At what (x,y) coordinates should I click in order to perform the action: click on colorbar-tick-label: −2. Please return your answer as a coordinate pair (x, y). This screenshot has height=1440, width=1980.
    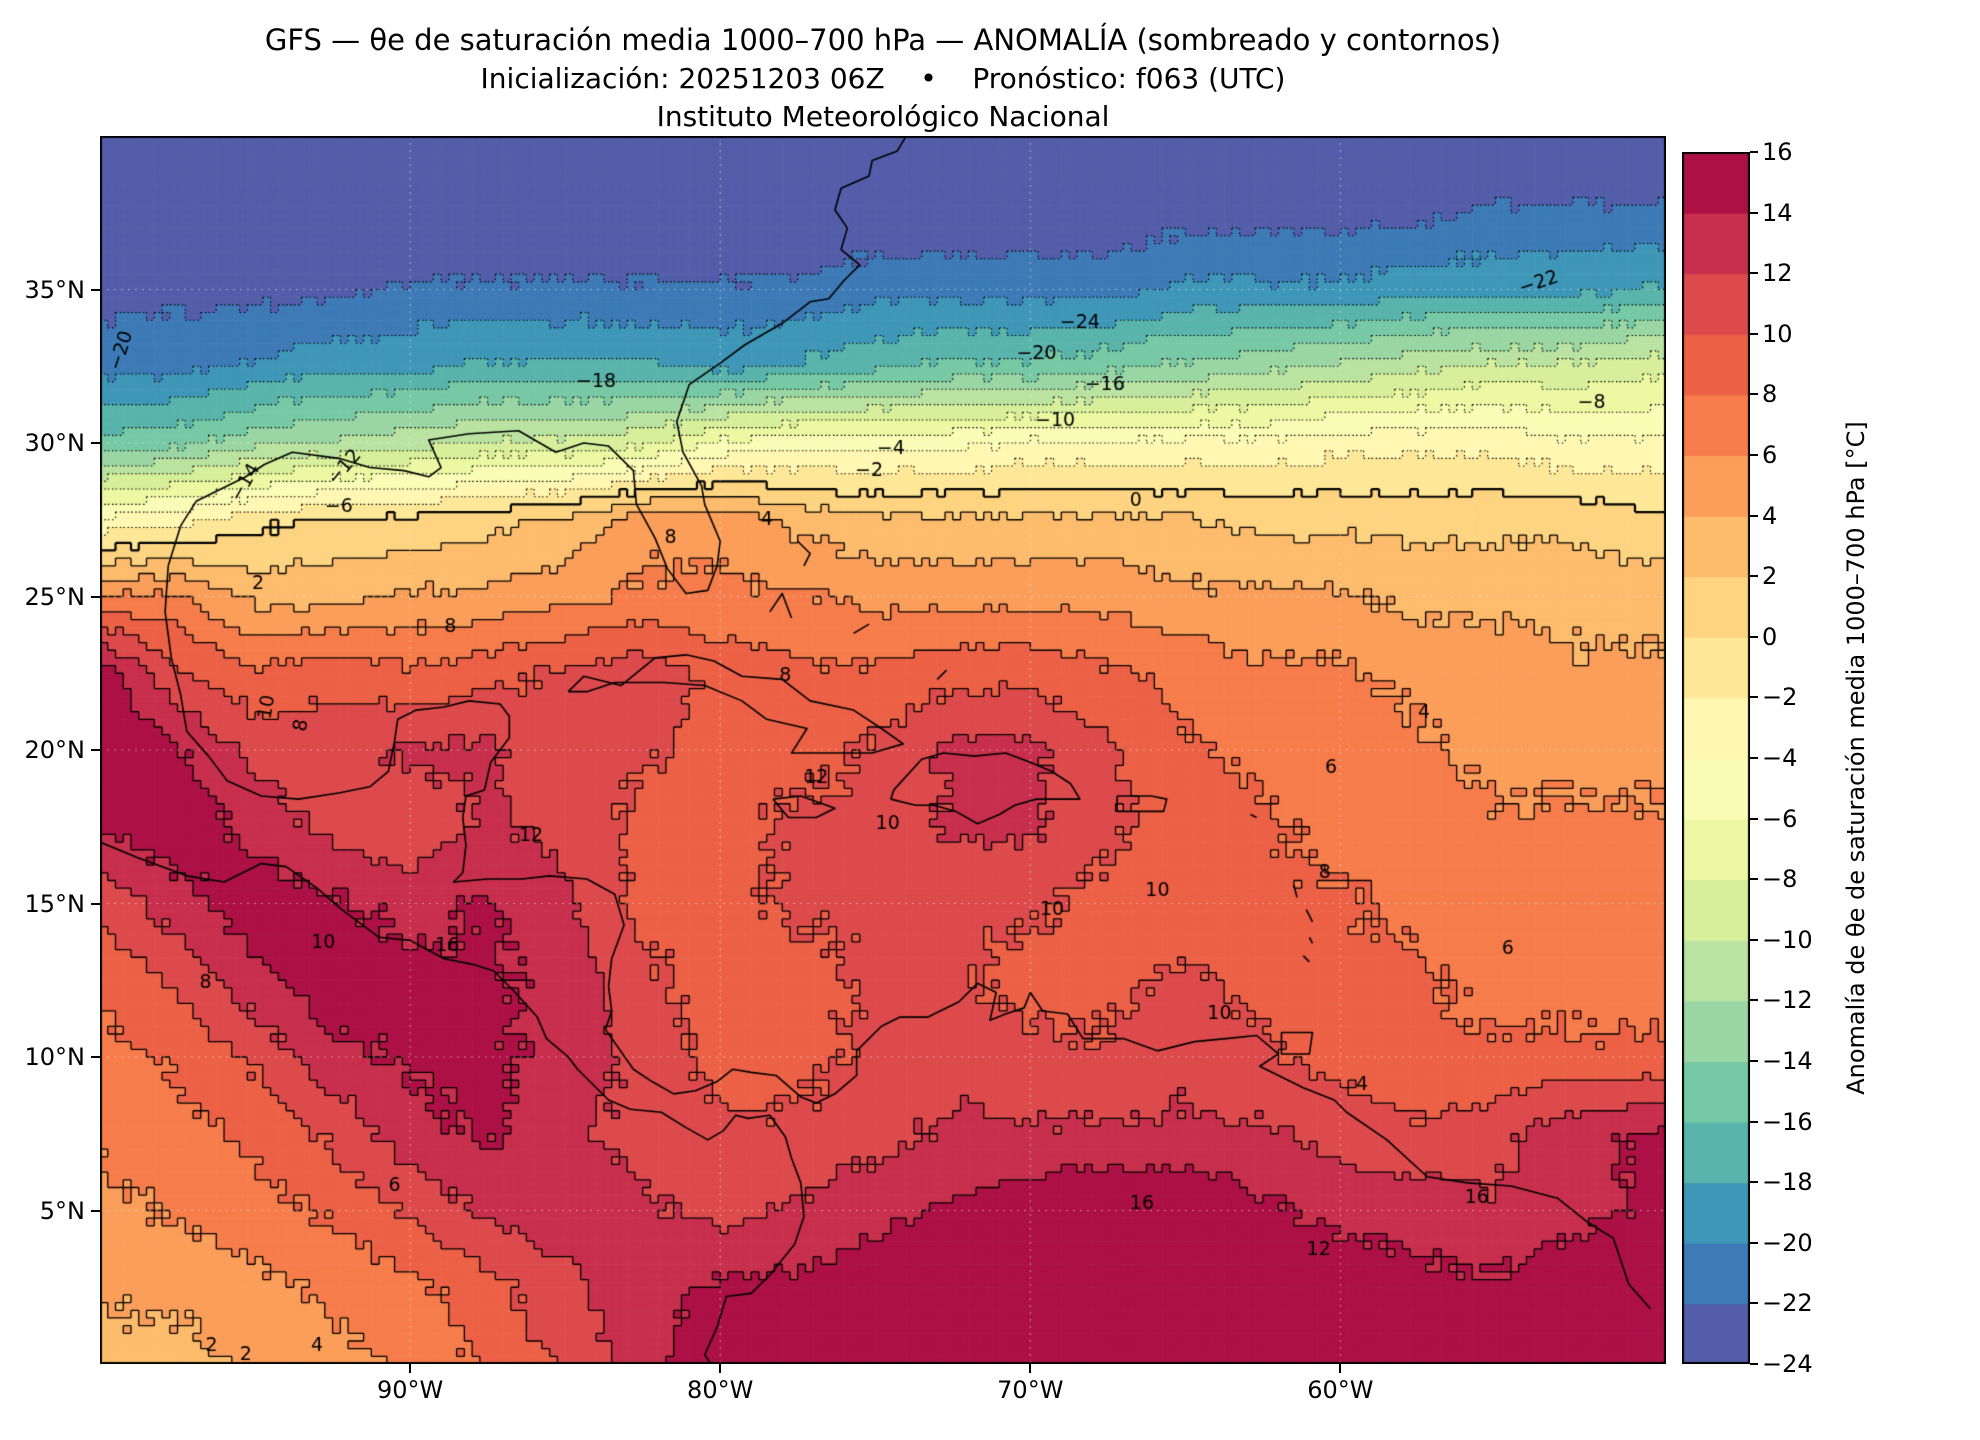
    Looking at the image, I should click on (1780, 697).